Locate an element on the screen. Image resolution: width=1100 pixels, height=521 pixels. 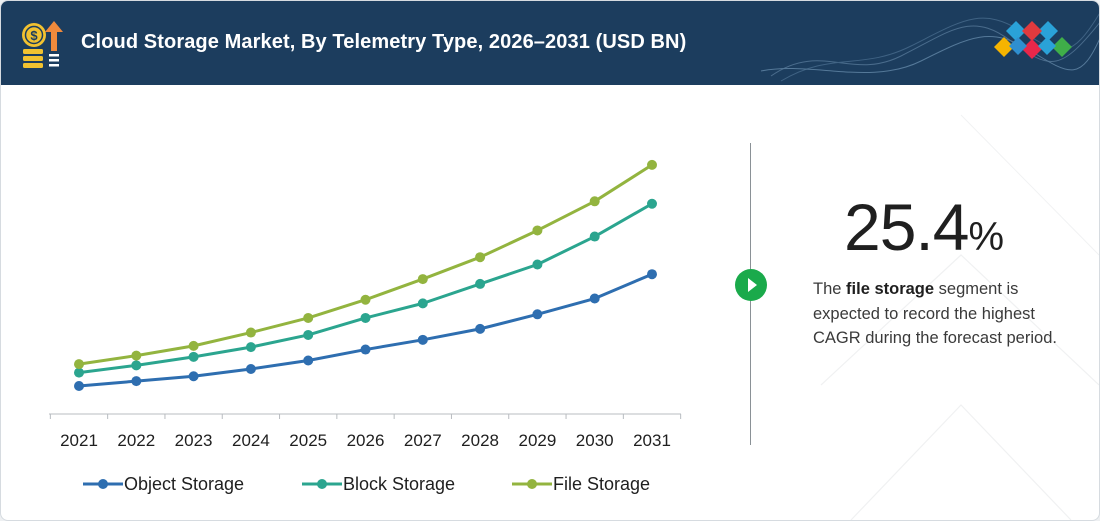
x-tick-label: 2025 is located at coordinates (308, 440).